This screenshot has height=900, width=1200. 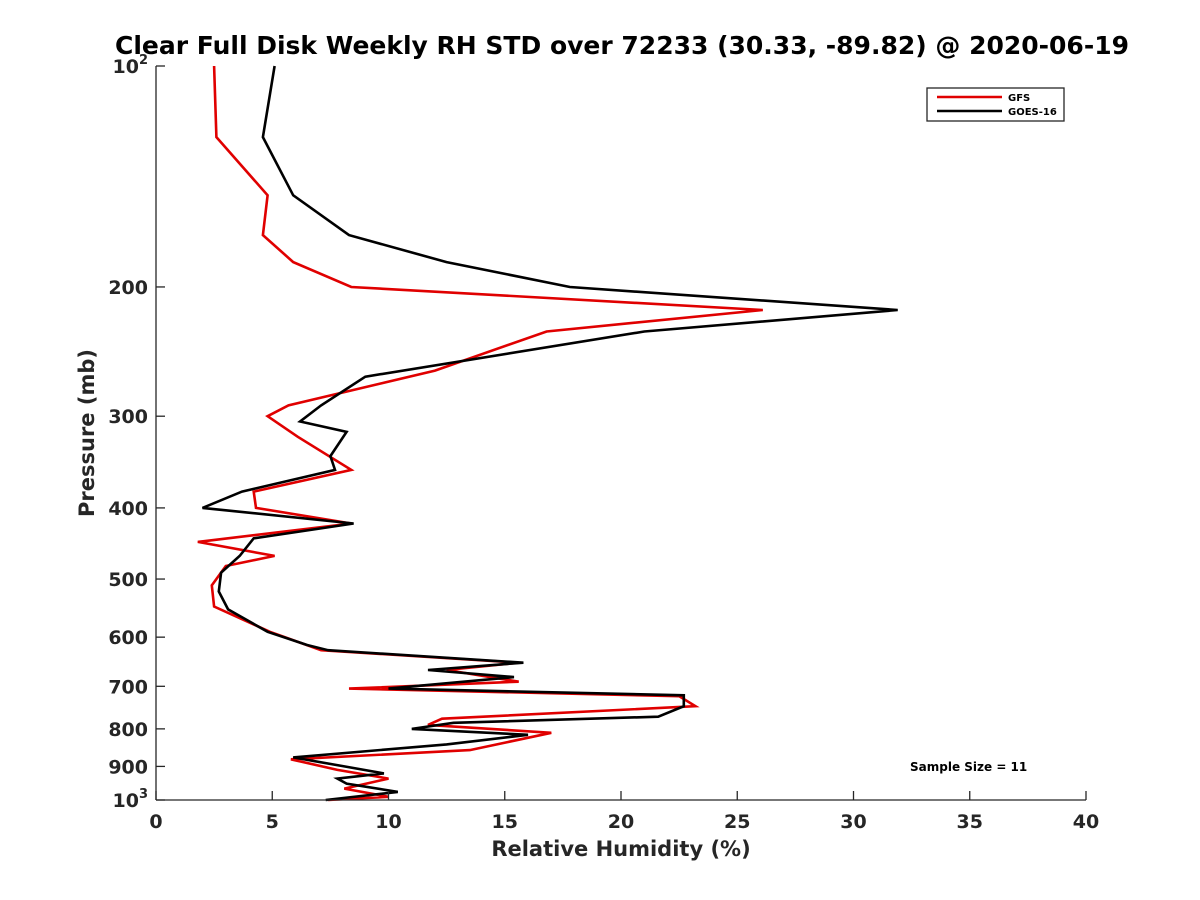 I want to click on x-tick-label: 5, so click(x=272, y=822).